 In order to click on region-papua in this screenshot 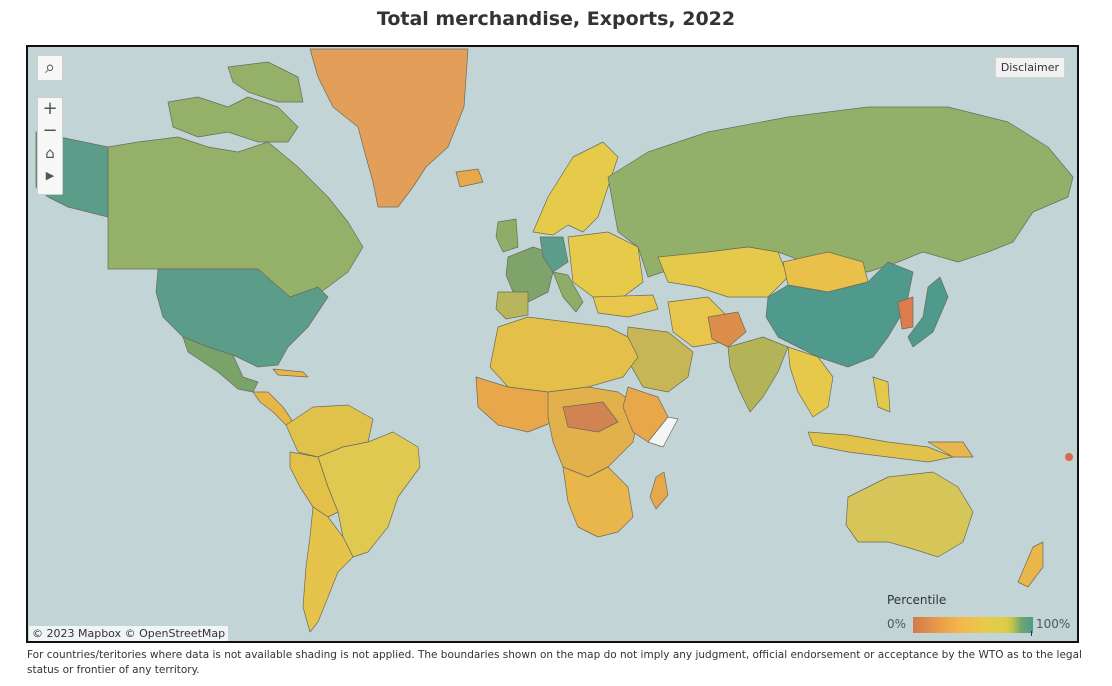, I will do `click(950, 449)`.